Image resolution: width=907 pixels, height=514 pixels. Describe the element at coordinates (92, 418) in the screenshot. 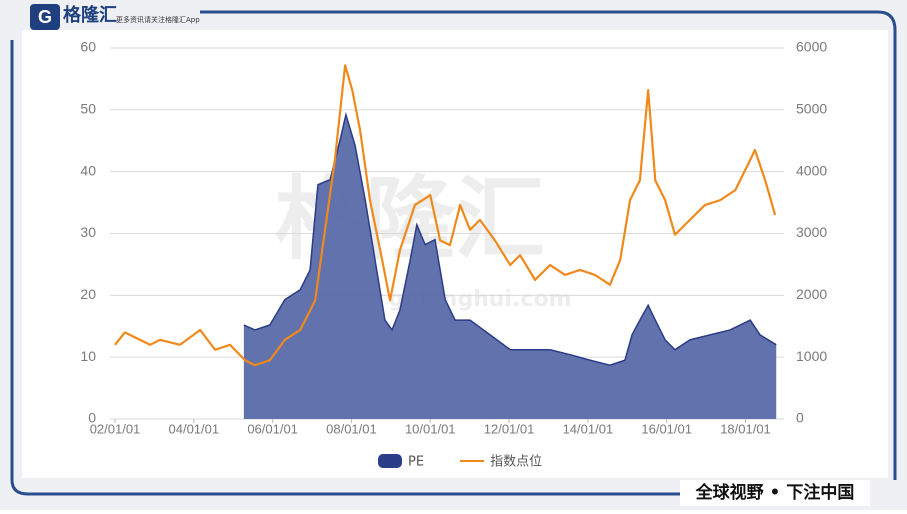

I see `y-tick-label: 0` at that location.